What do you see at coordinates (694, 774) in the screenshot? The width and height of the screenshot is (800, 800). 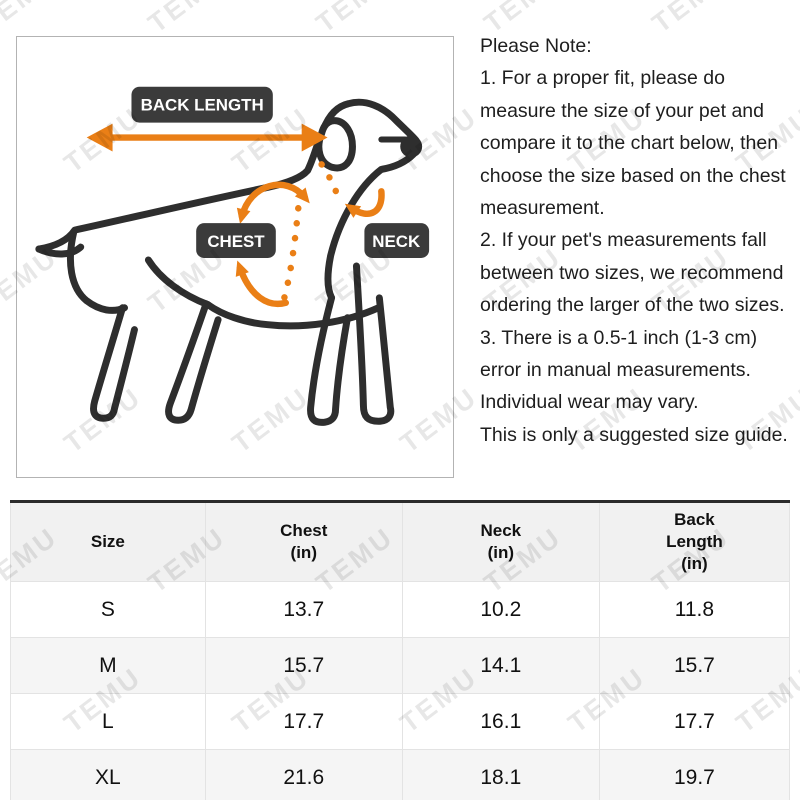 I see `value-cell: 19.7` at bounding box center [694, 774].